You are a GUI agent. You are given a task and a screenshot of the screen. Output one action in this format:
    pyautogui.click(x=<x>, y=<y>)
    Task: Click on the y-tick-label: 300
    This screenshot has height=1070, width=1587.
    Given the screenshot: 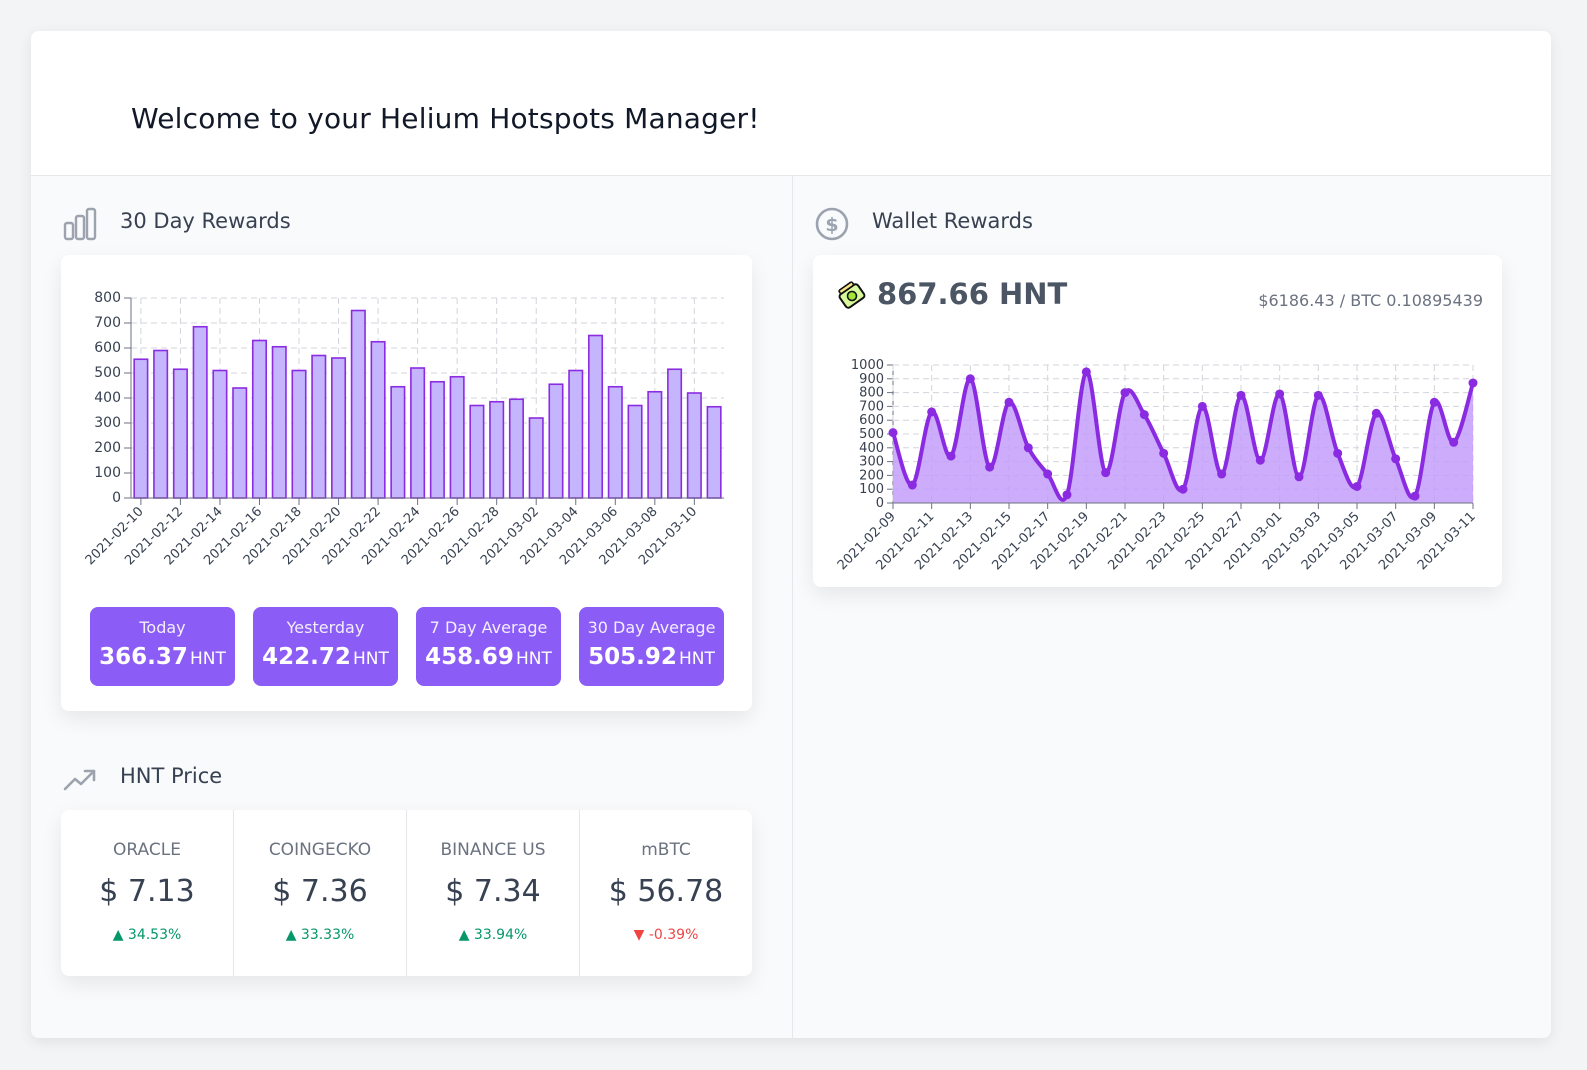 What is the action you would take?
    pyautogui.click(x=107, y=423)
    